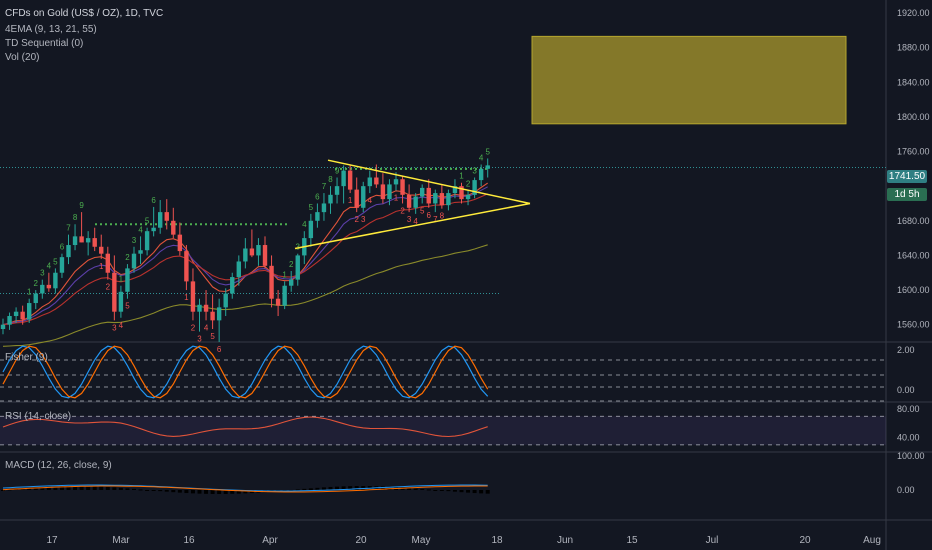 This screenshot has height=550, width=932. Describe the element at coordinates (245, 372) in the screenshot. I see `fisher-trigger-line` at that location.